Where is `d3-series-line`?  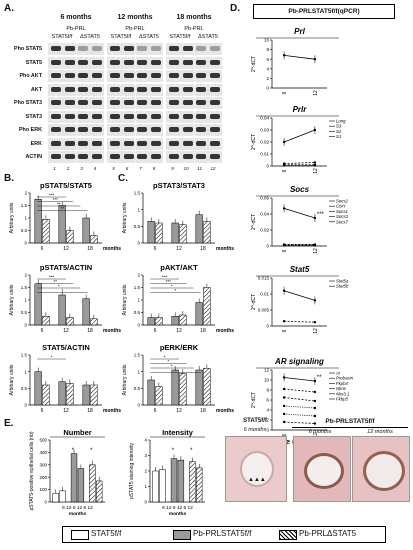 d3-series-line is located at coordinates (299, 213).